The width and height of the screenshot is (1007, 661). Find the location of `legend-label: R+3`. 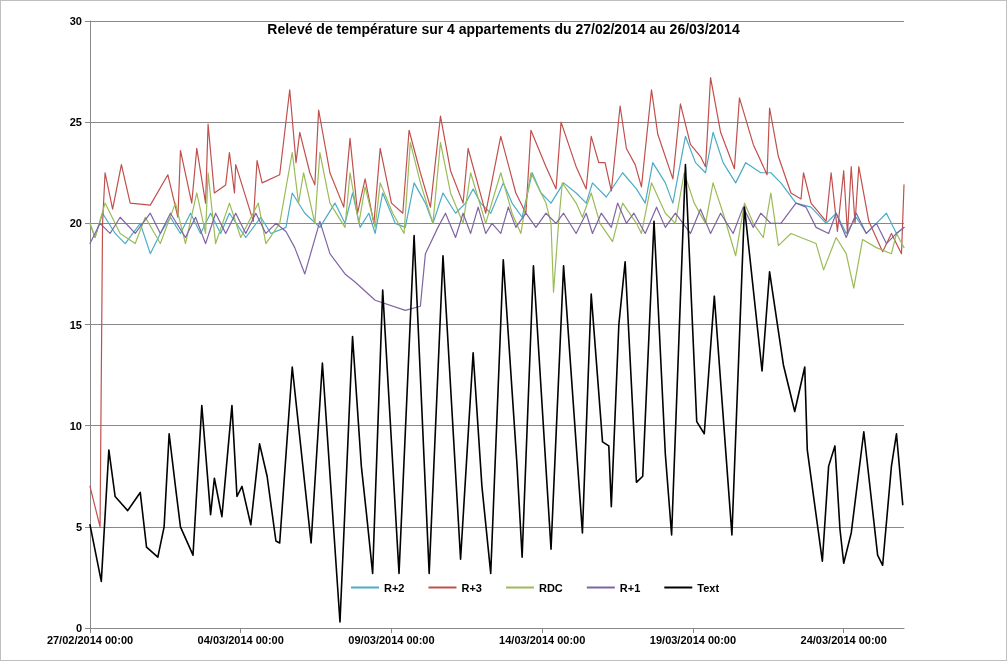

legend-label: R+3 is located at coordinates (471, 587).